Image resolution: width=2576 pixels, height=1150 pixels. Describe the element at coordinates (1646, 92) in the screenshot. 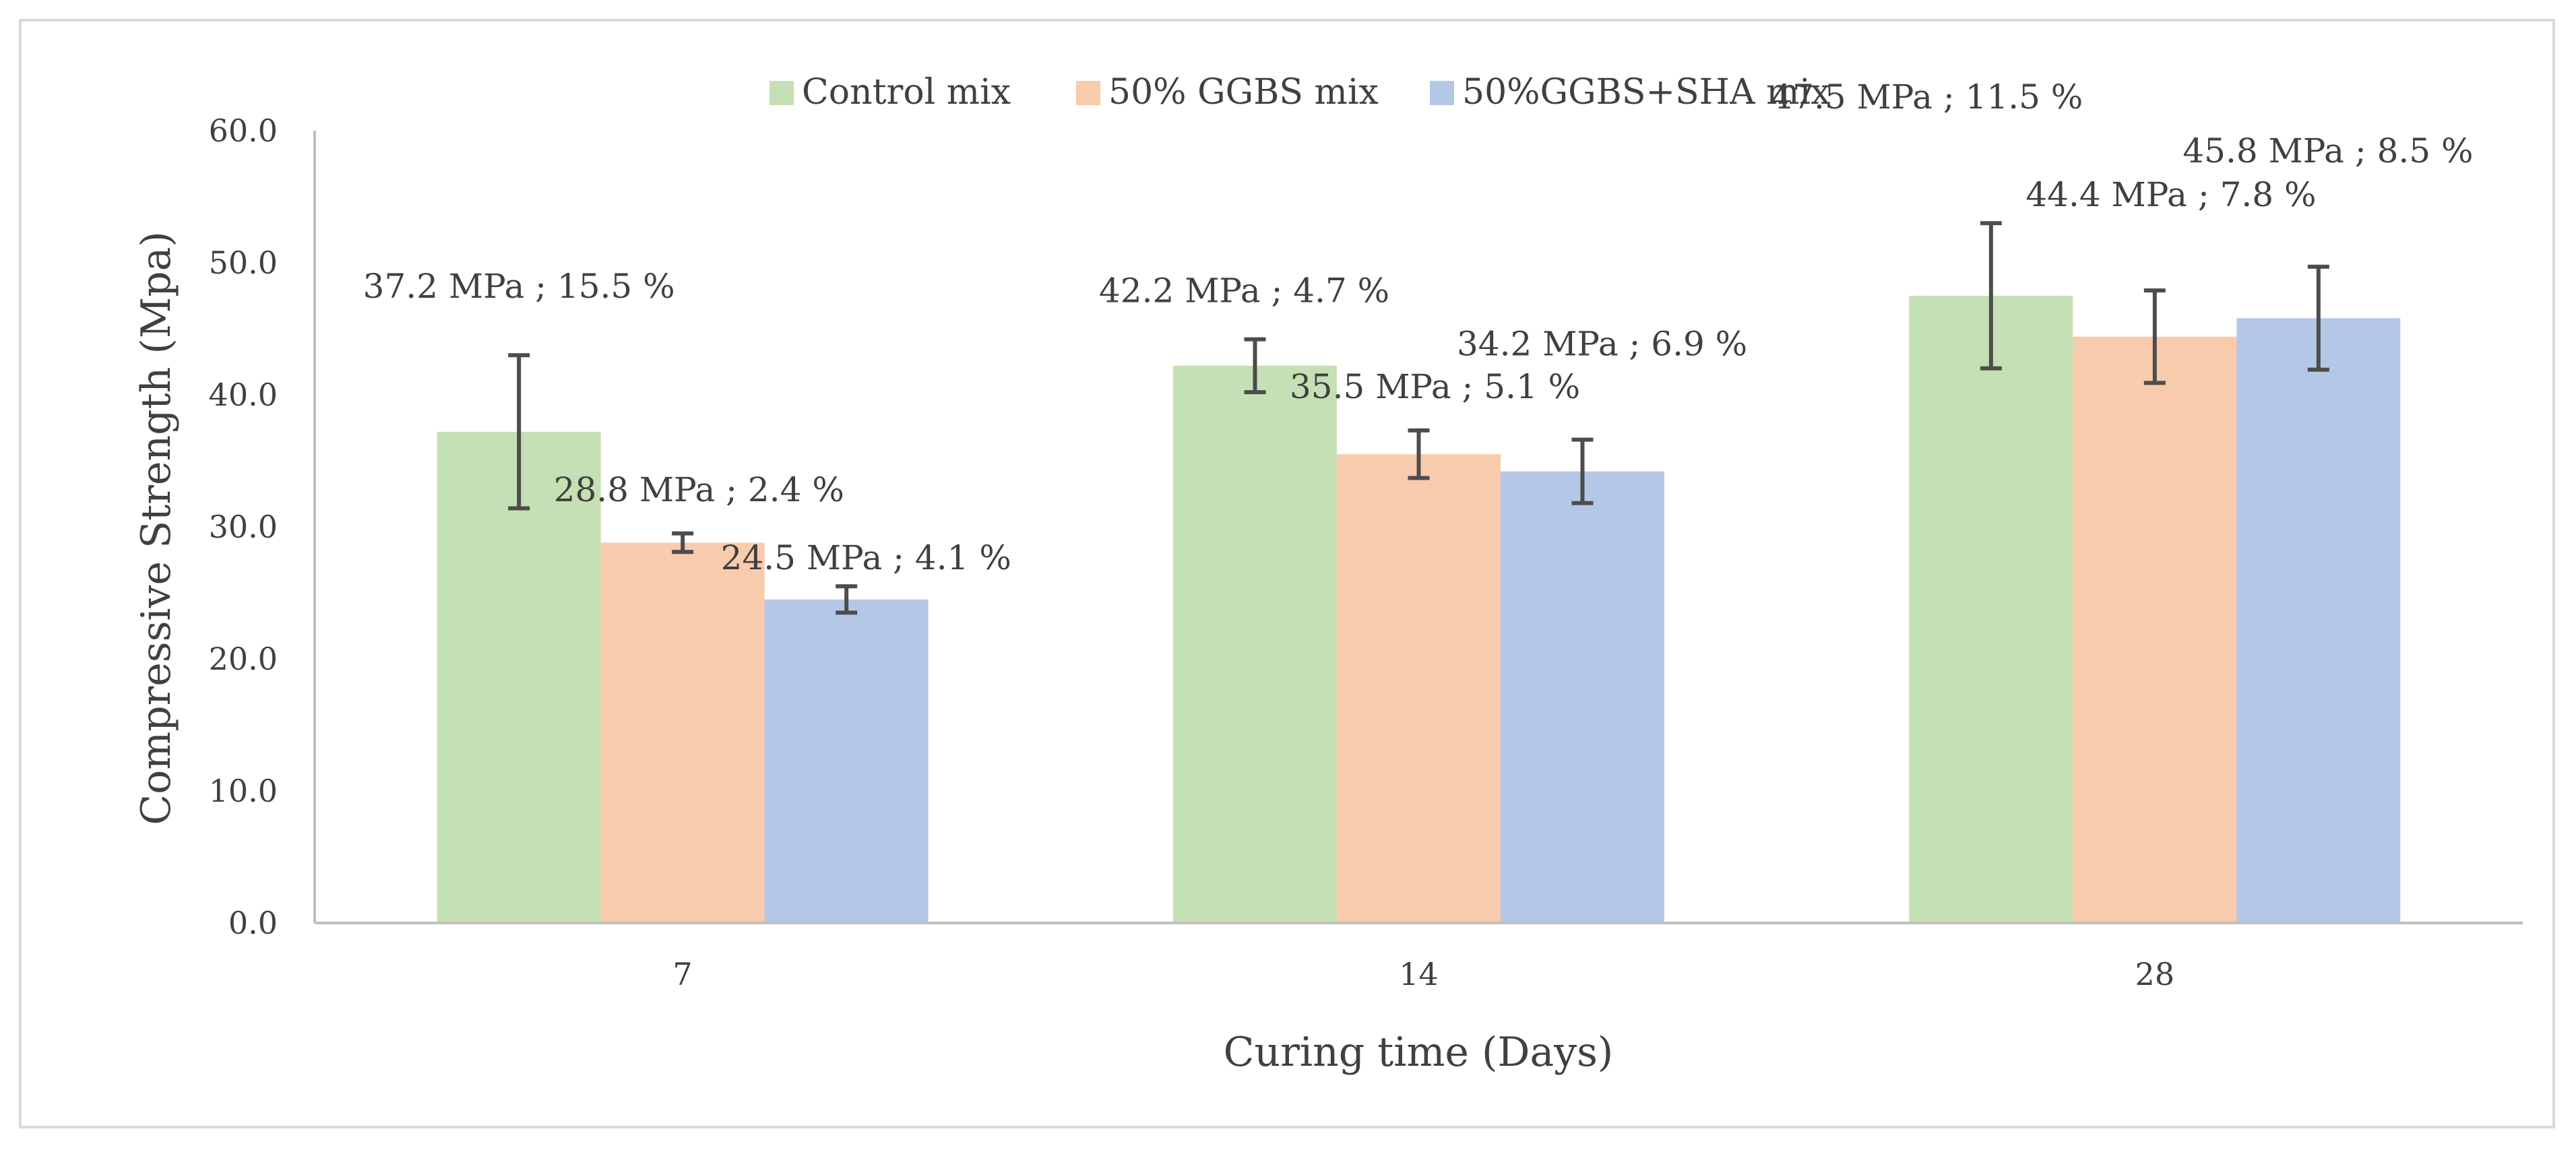

I see `legend-entry: 50%GGBS+SHA mix` at that location.